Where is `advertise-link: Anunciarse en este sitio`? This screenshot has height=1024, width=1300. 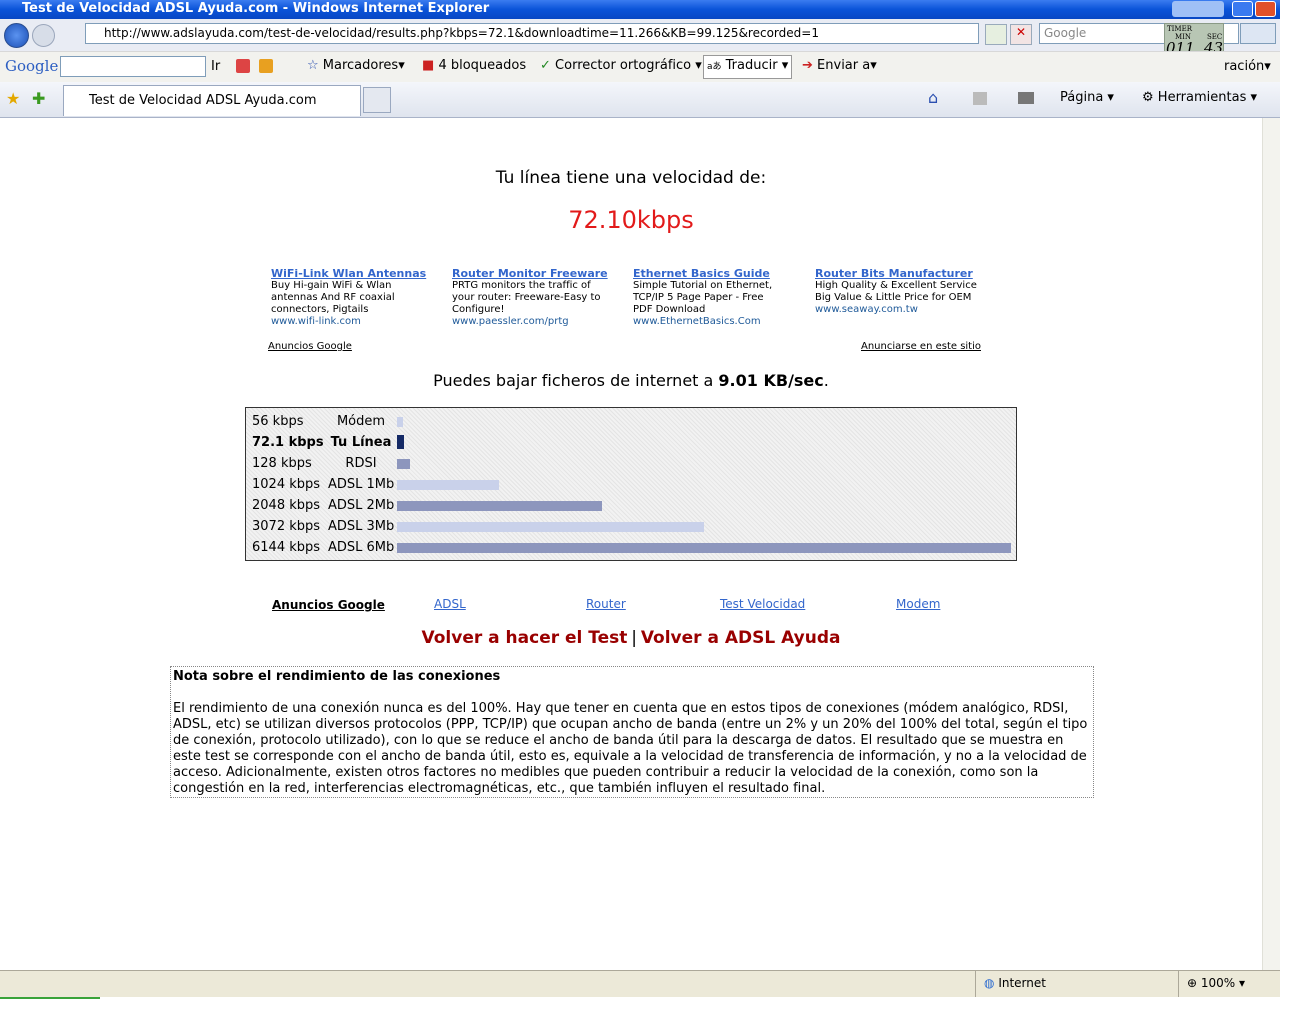 advertise-link: Anunciarse en este sitio is located at coordinates (921, 346).